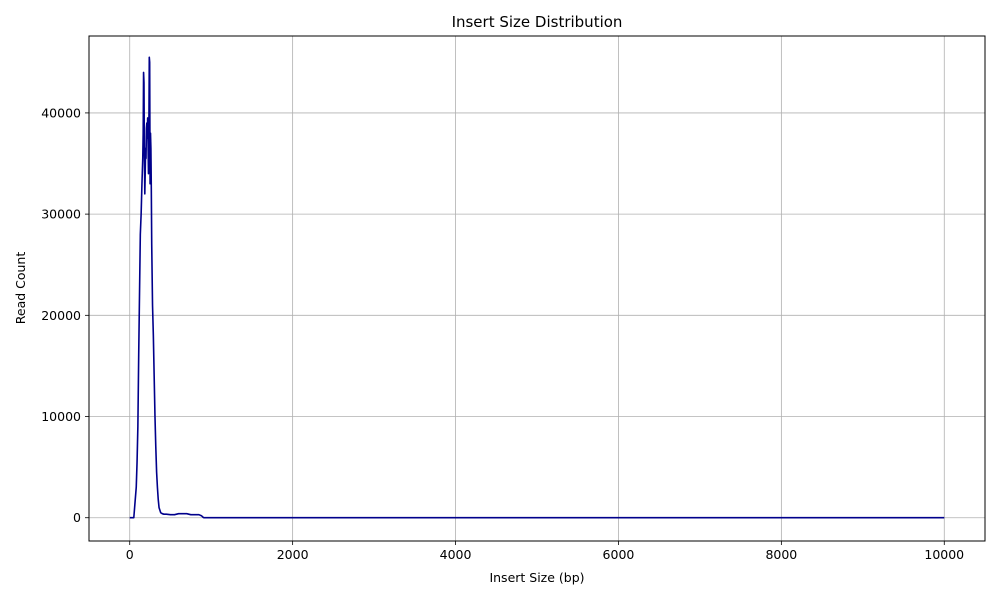 The width and height of the screenshot is (1000, 600). Describe the element at coordinates (61, 112) in the screenshot. I see `y-tick-label: 40000` at that location.